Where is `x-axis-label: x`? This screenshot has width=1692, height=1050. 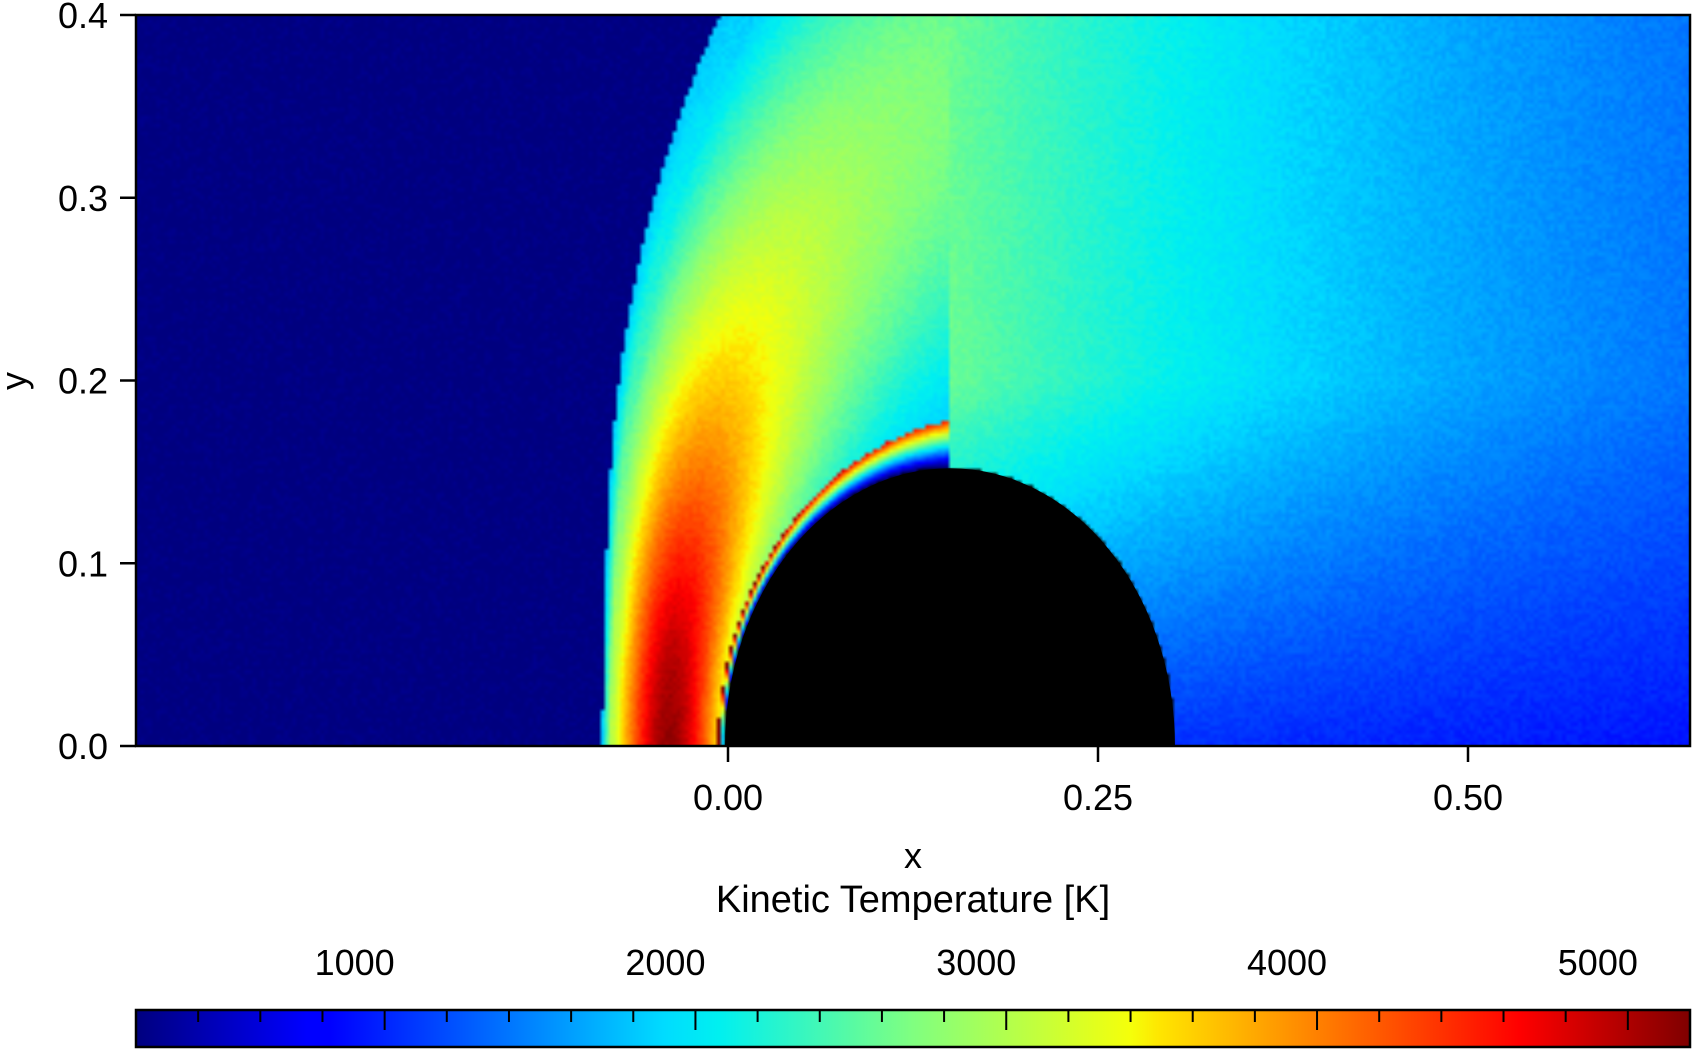 x-axis-label: x is located at coordinates (913, 855).